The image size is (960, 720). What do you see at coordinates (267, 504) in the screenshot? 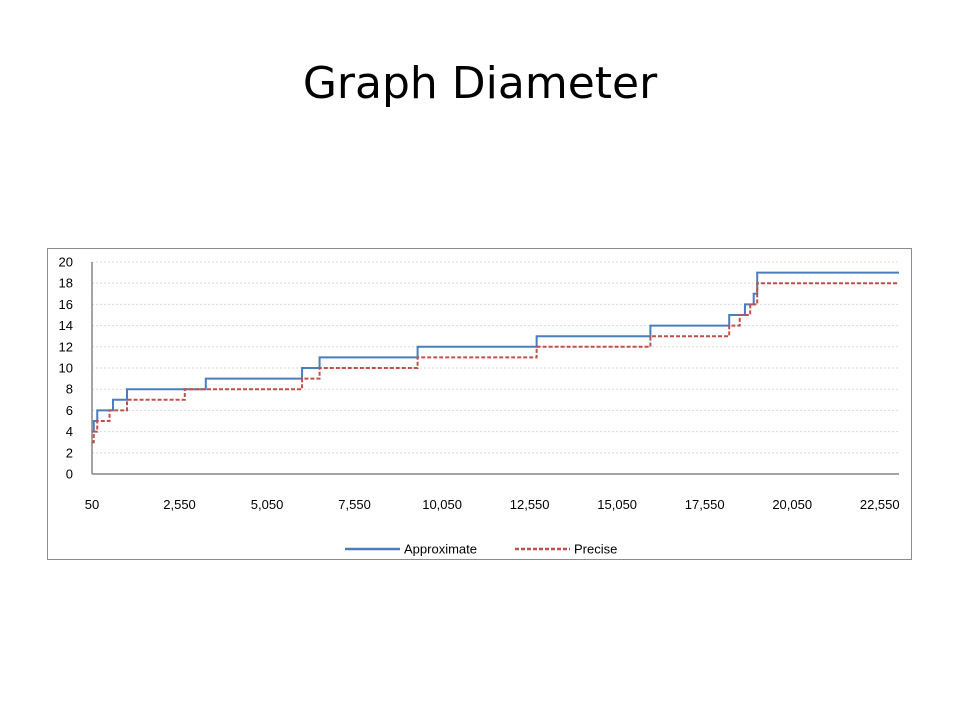
I see `x-tick-label: 5,050` at bounding box center [267, 504].